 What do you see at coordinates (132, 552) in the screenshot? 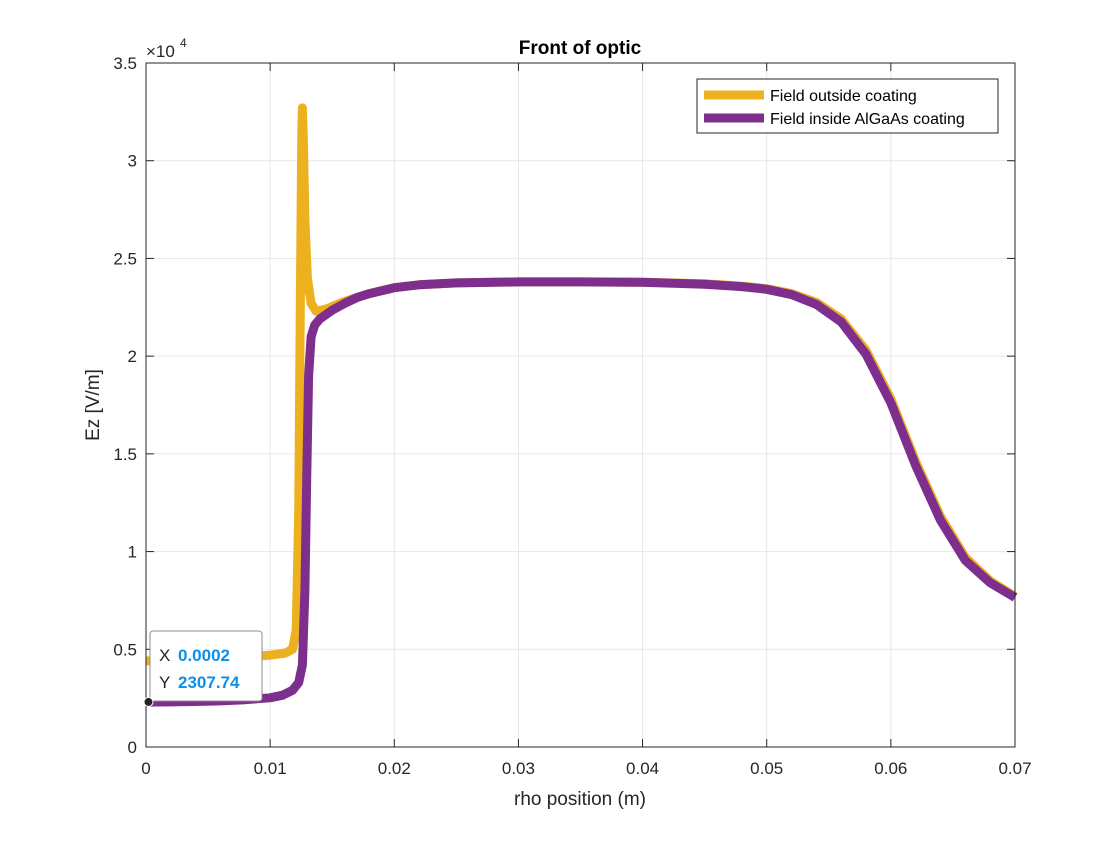
I see `y-tick-label: 1` at bounding box center [132, 552].